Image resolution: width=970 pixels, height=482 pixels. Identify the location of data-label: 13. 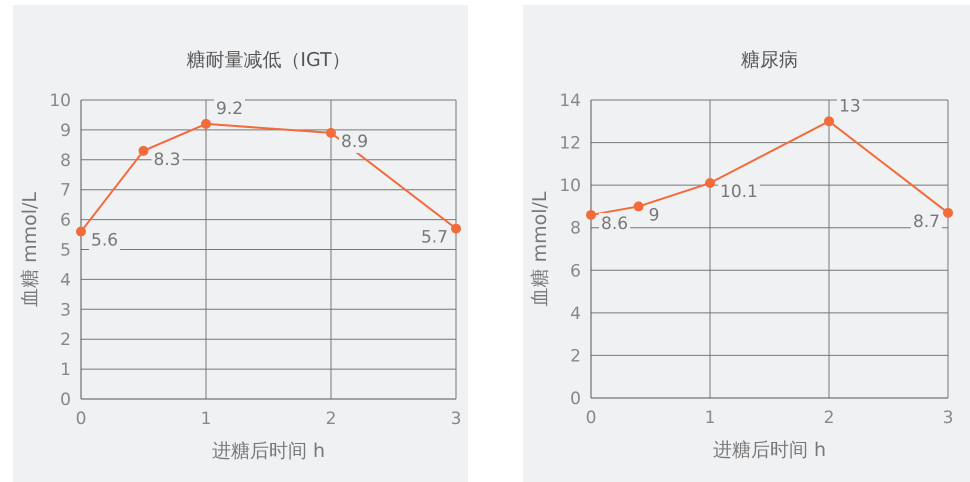
(850, 106).